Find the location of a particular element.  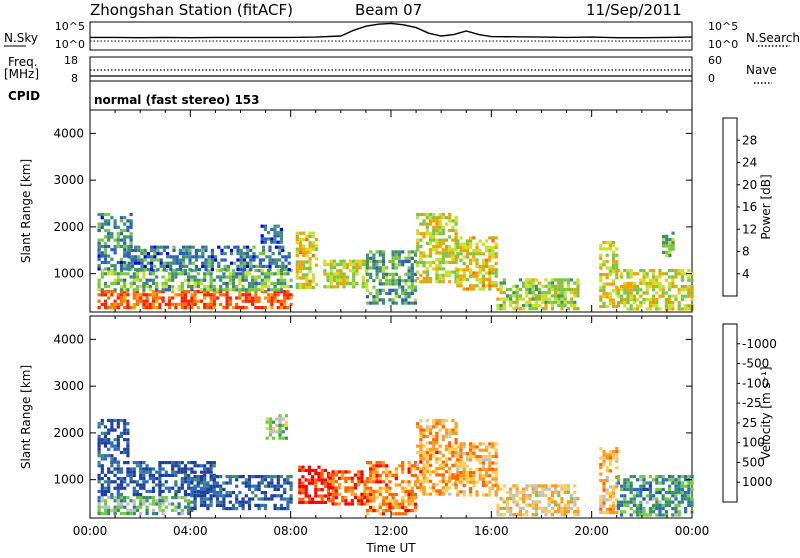

y-tick-label: 1000 is located at coordinates (68, 274).